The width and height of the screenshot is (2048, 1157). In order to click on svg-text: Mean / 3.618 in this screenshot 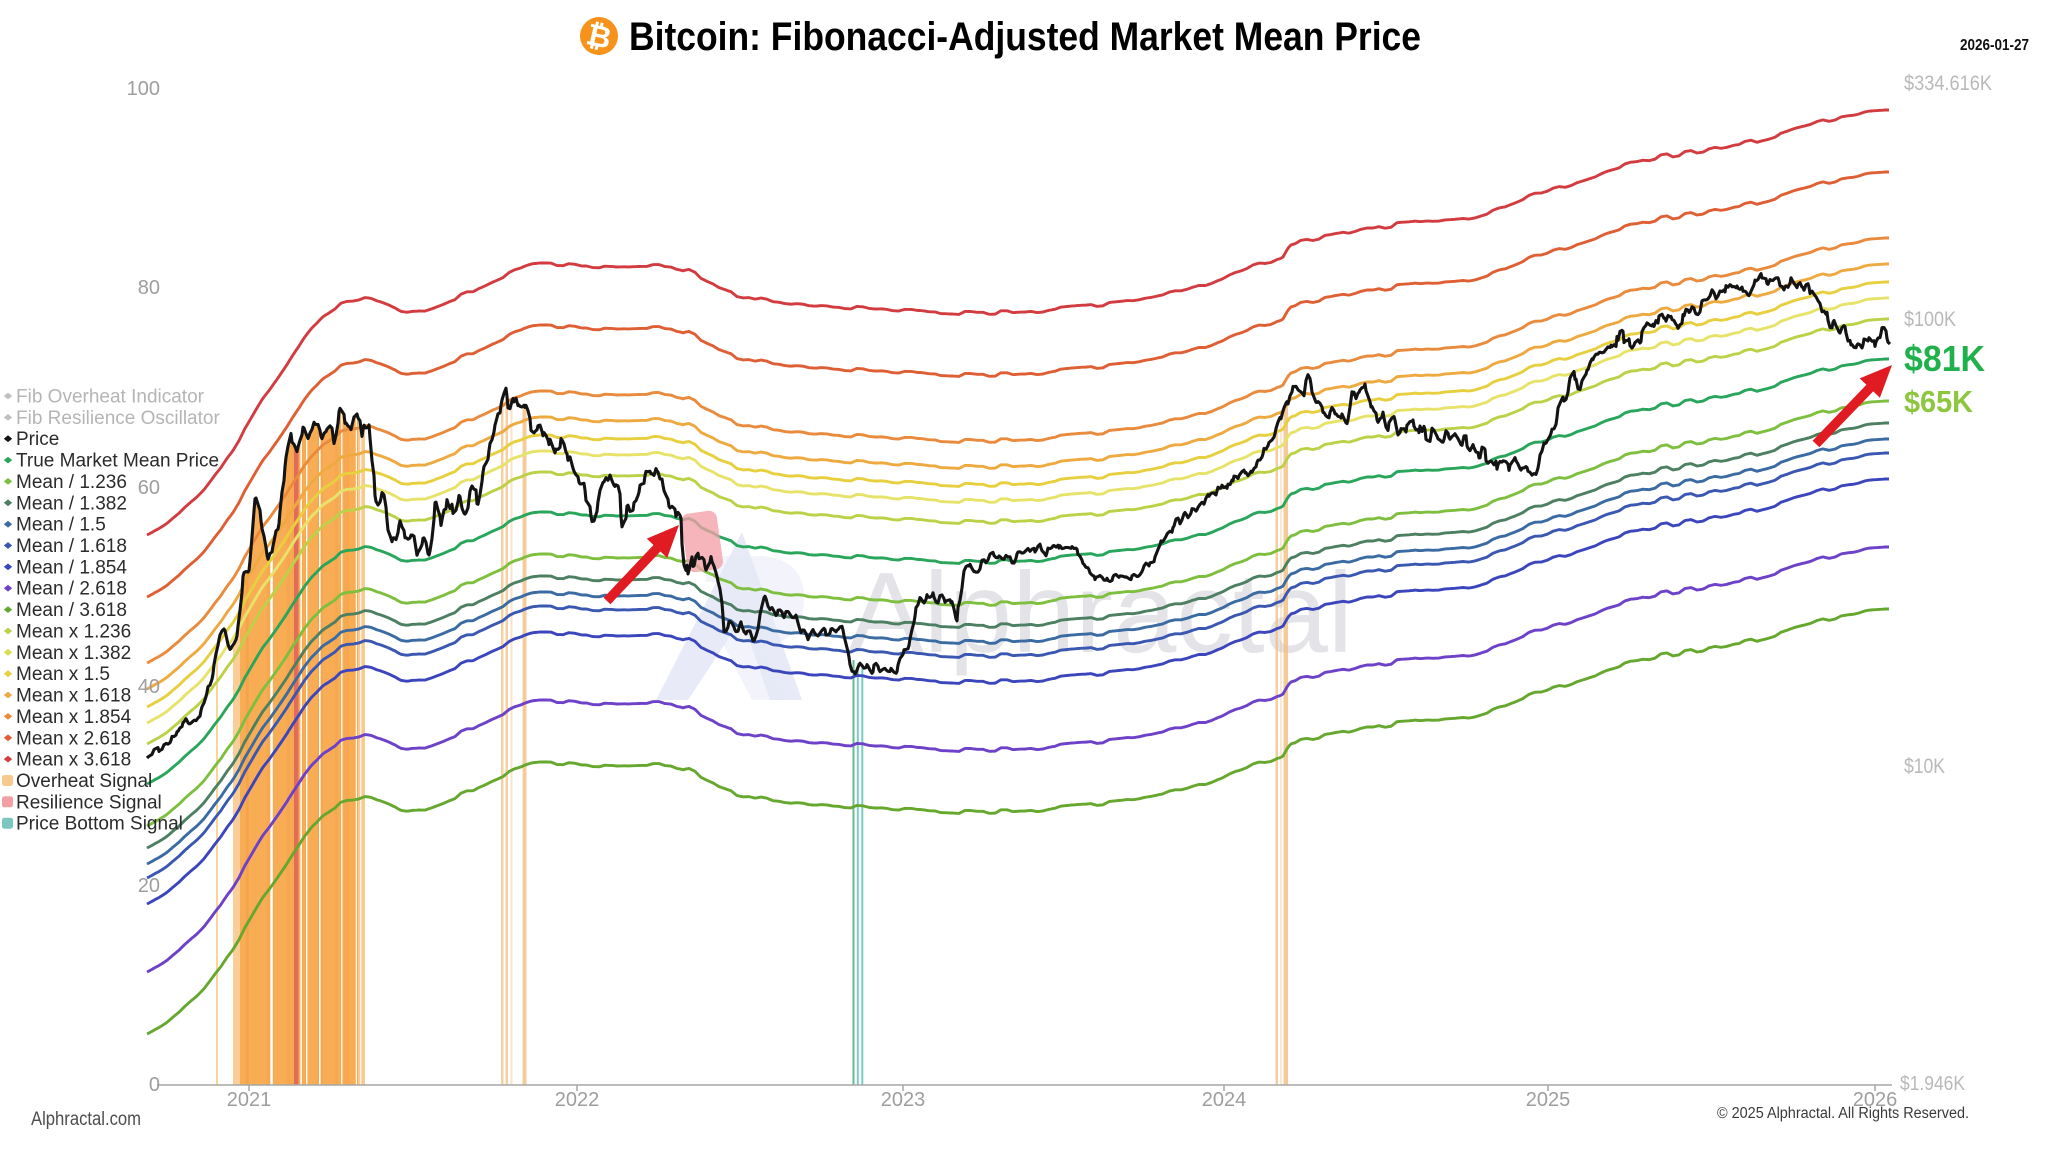, I will do `click(71, 610)`.